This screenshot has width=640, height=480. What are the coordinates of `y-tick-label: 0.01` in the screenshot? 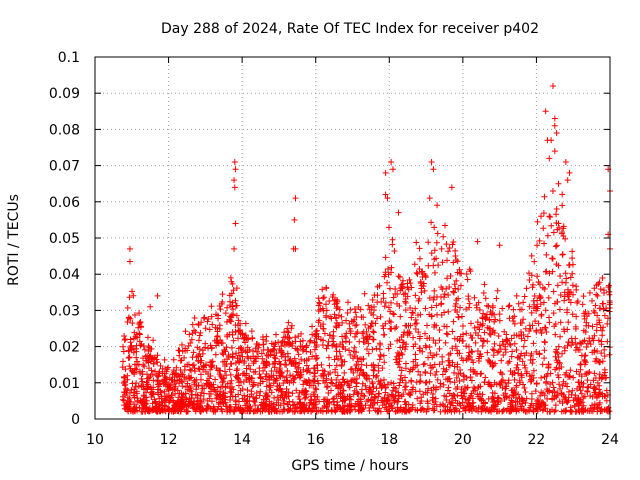 It's located at (64, 384).